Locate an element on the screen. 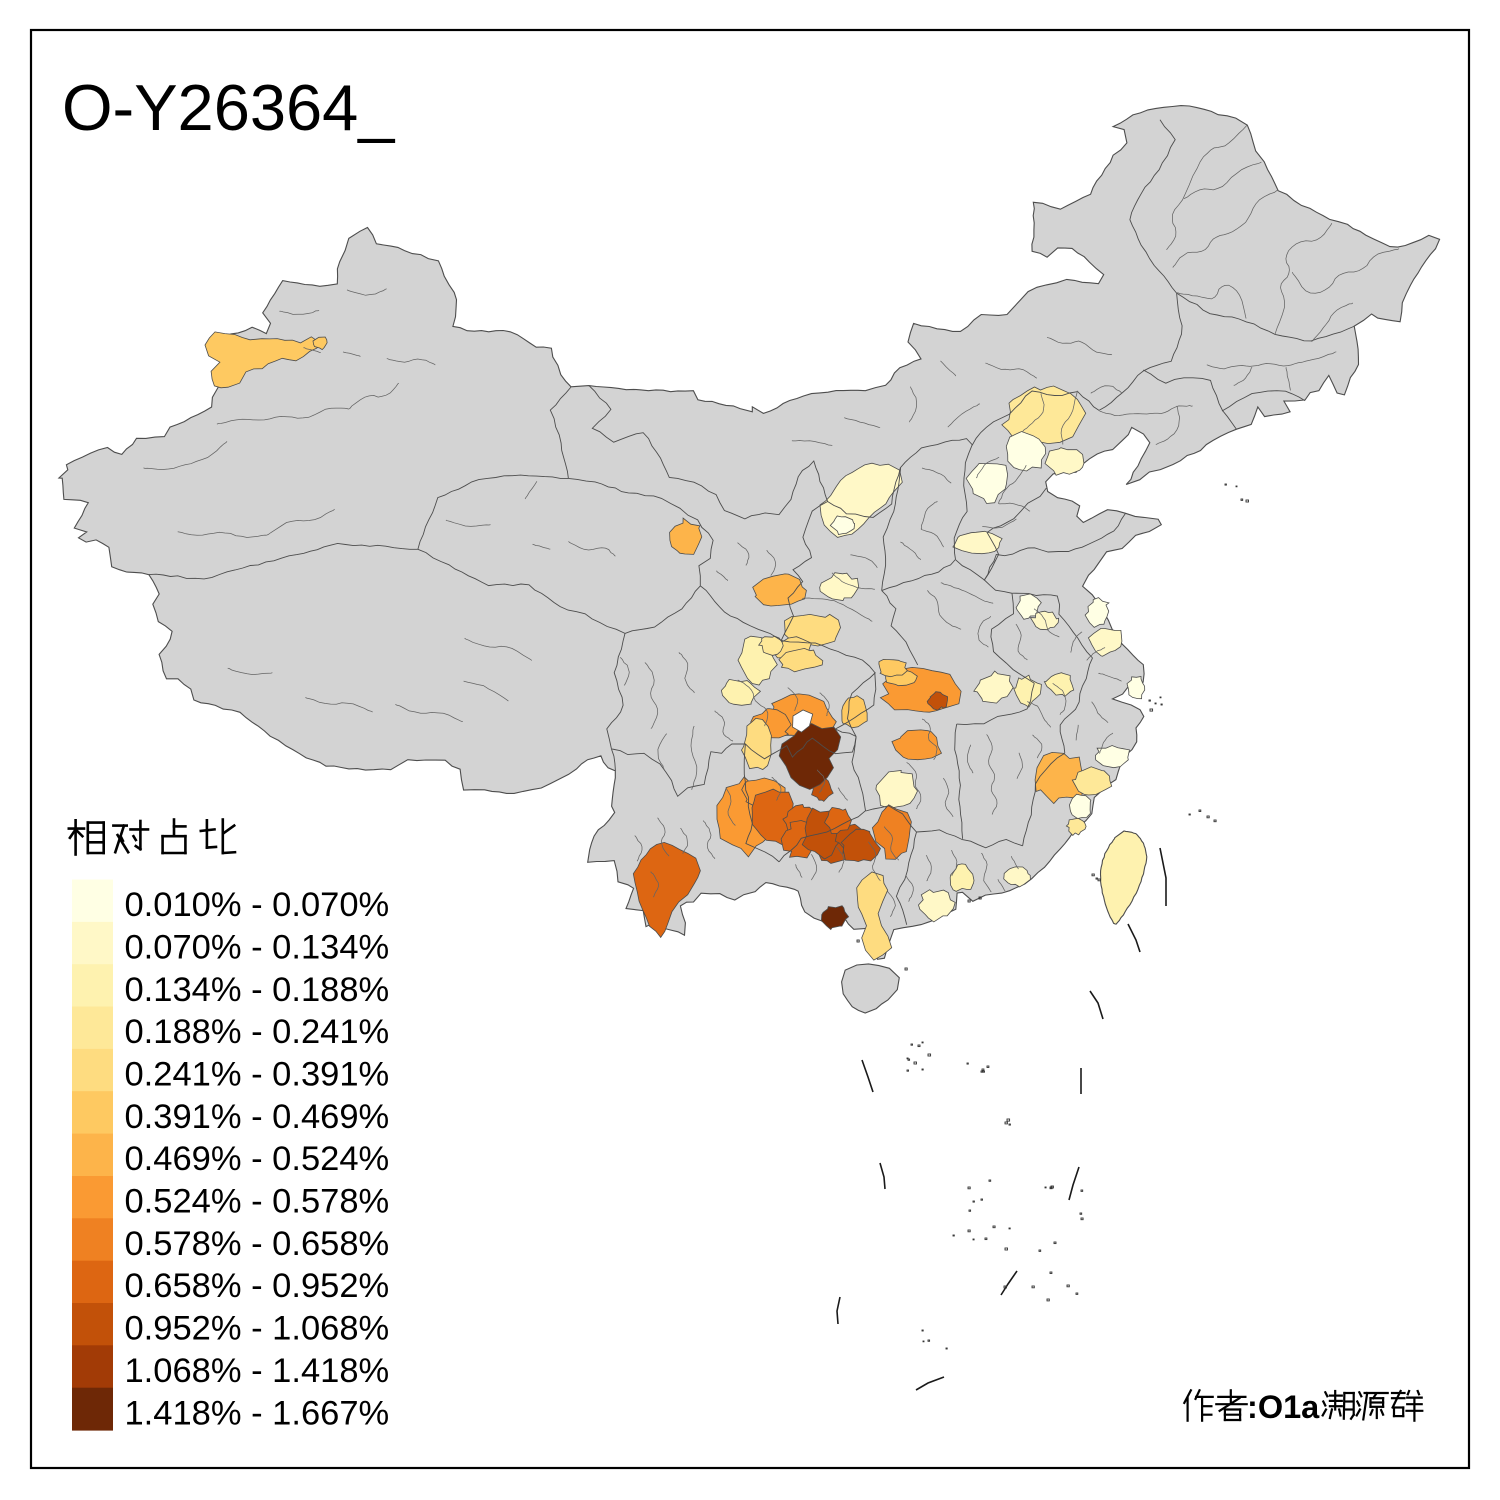 This screenshot has width=1500, height=1500. svg-text: 0.578% - 0.658% is located at coordinates (257, 1244).